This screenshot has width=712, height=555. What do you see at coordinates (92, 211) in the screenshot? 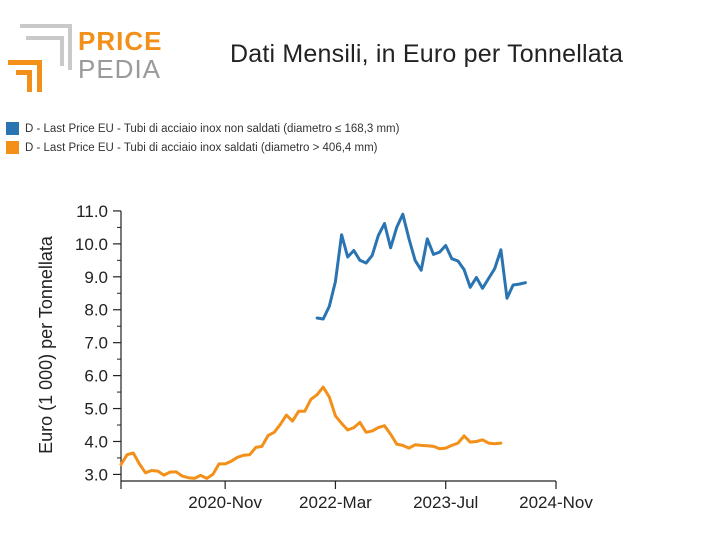
I see `y-tick-label: 11.0` at bounding box center [92, 211].